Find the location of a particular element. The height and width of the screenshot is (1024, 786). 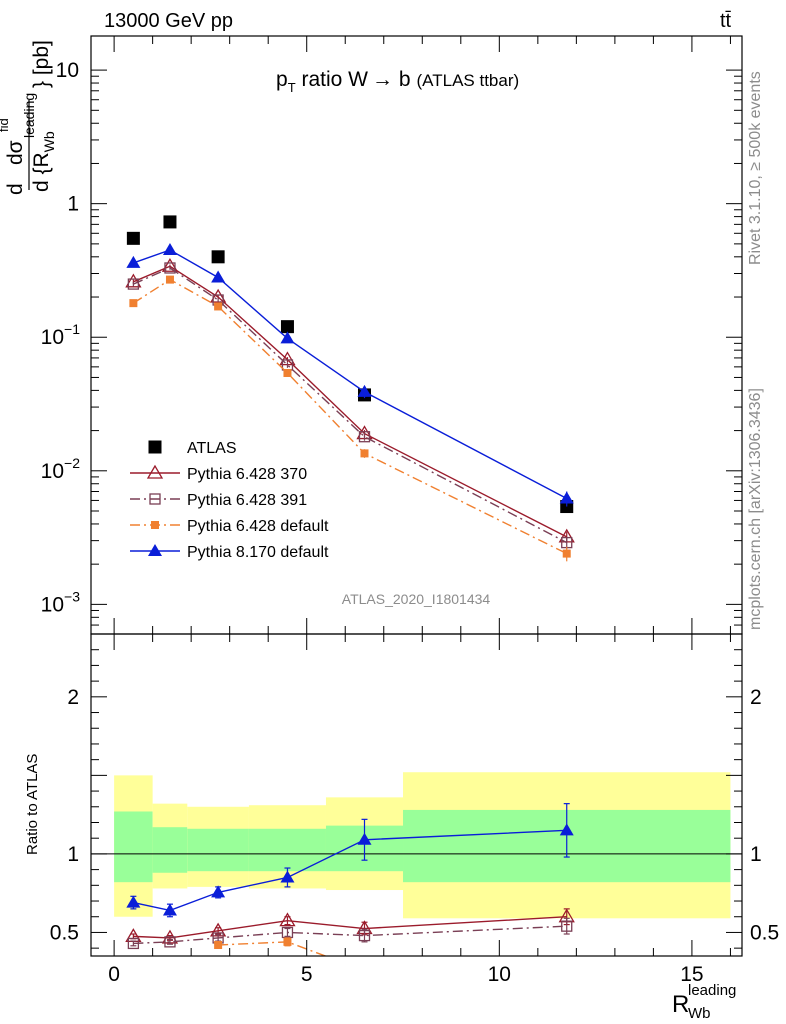

series-line-p391 is located at coordinates (350, 405).